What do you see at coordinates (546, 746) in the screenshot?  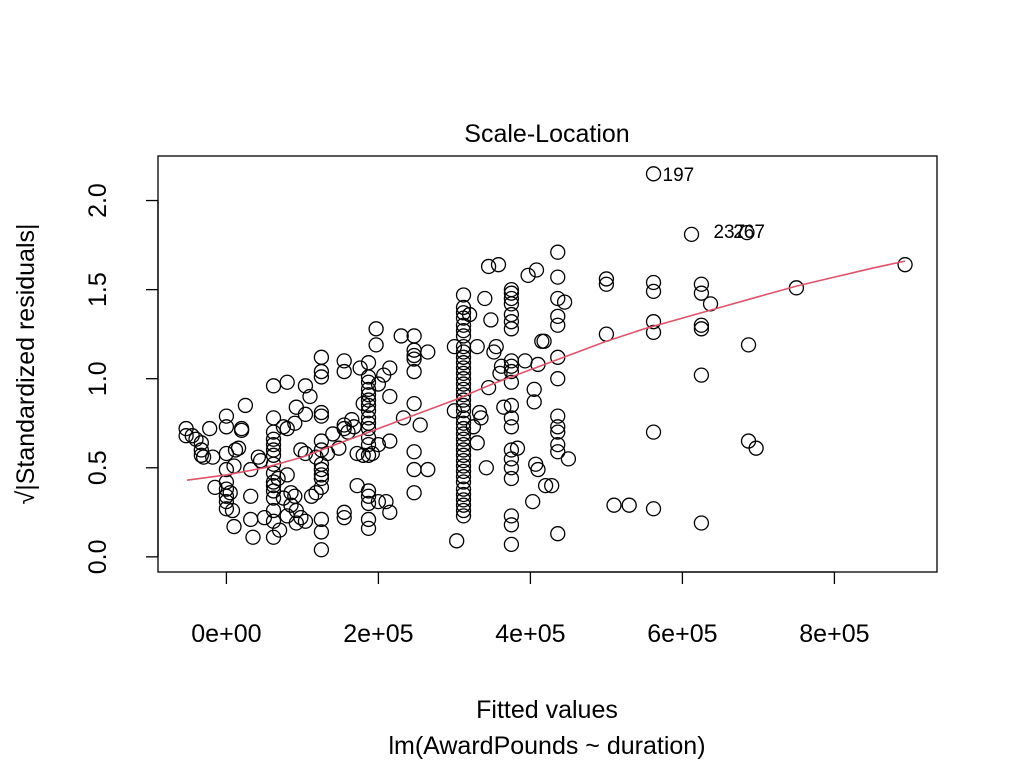 I see `x-axis-subtitle: lm(AwardPounds ~ duration)` at bounding box center [546, 746].